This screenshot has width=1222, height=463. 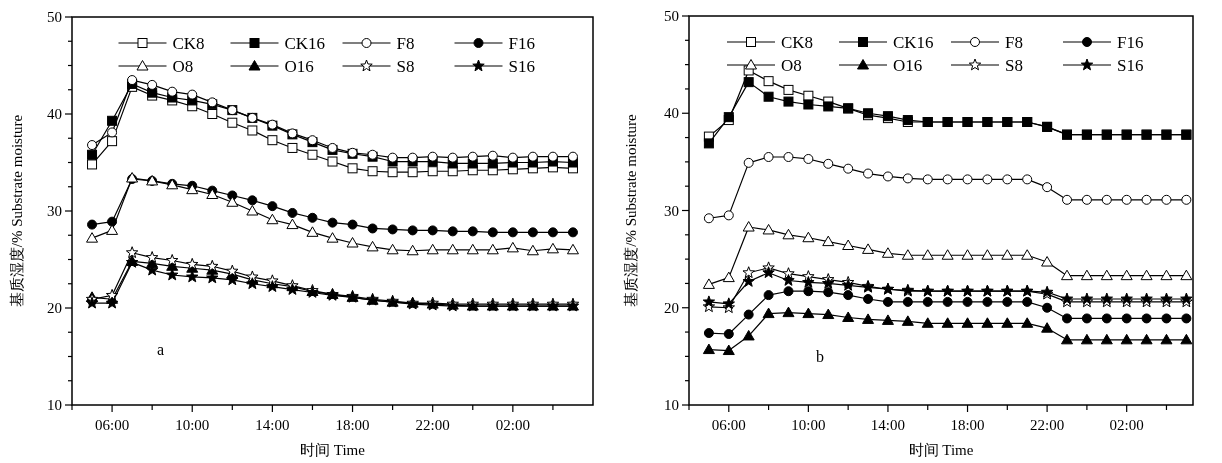 What do you see at coordinates (161, 349) in the screenshot?
I see `annotation: a` at bounding box center [161, 349].